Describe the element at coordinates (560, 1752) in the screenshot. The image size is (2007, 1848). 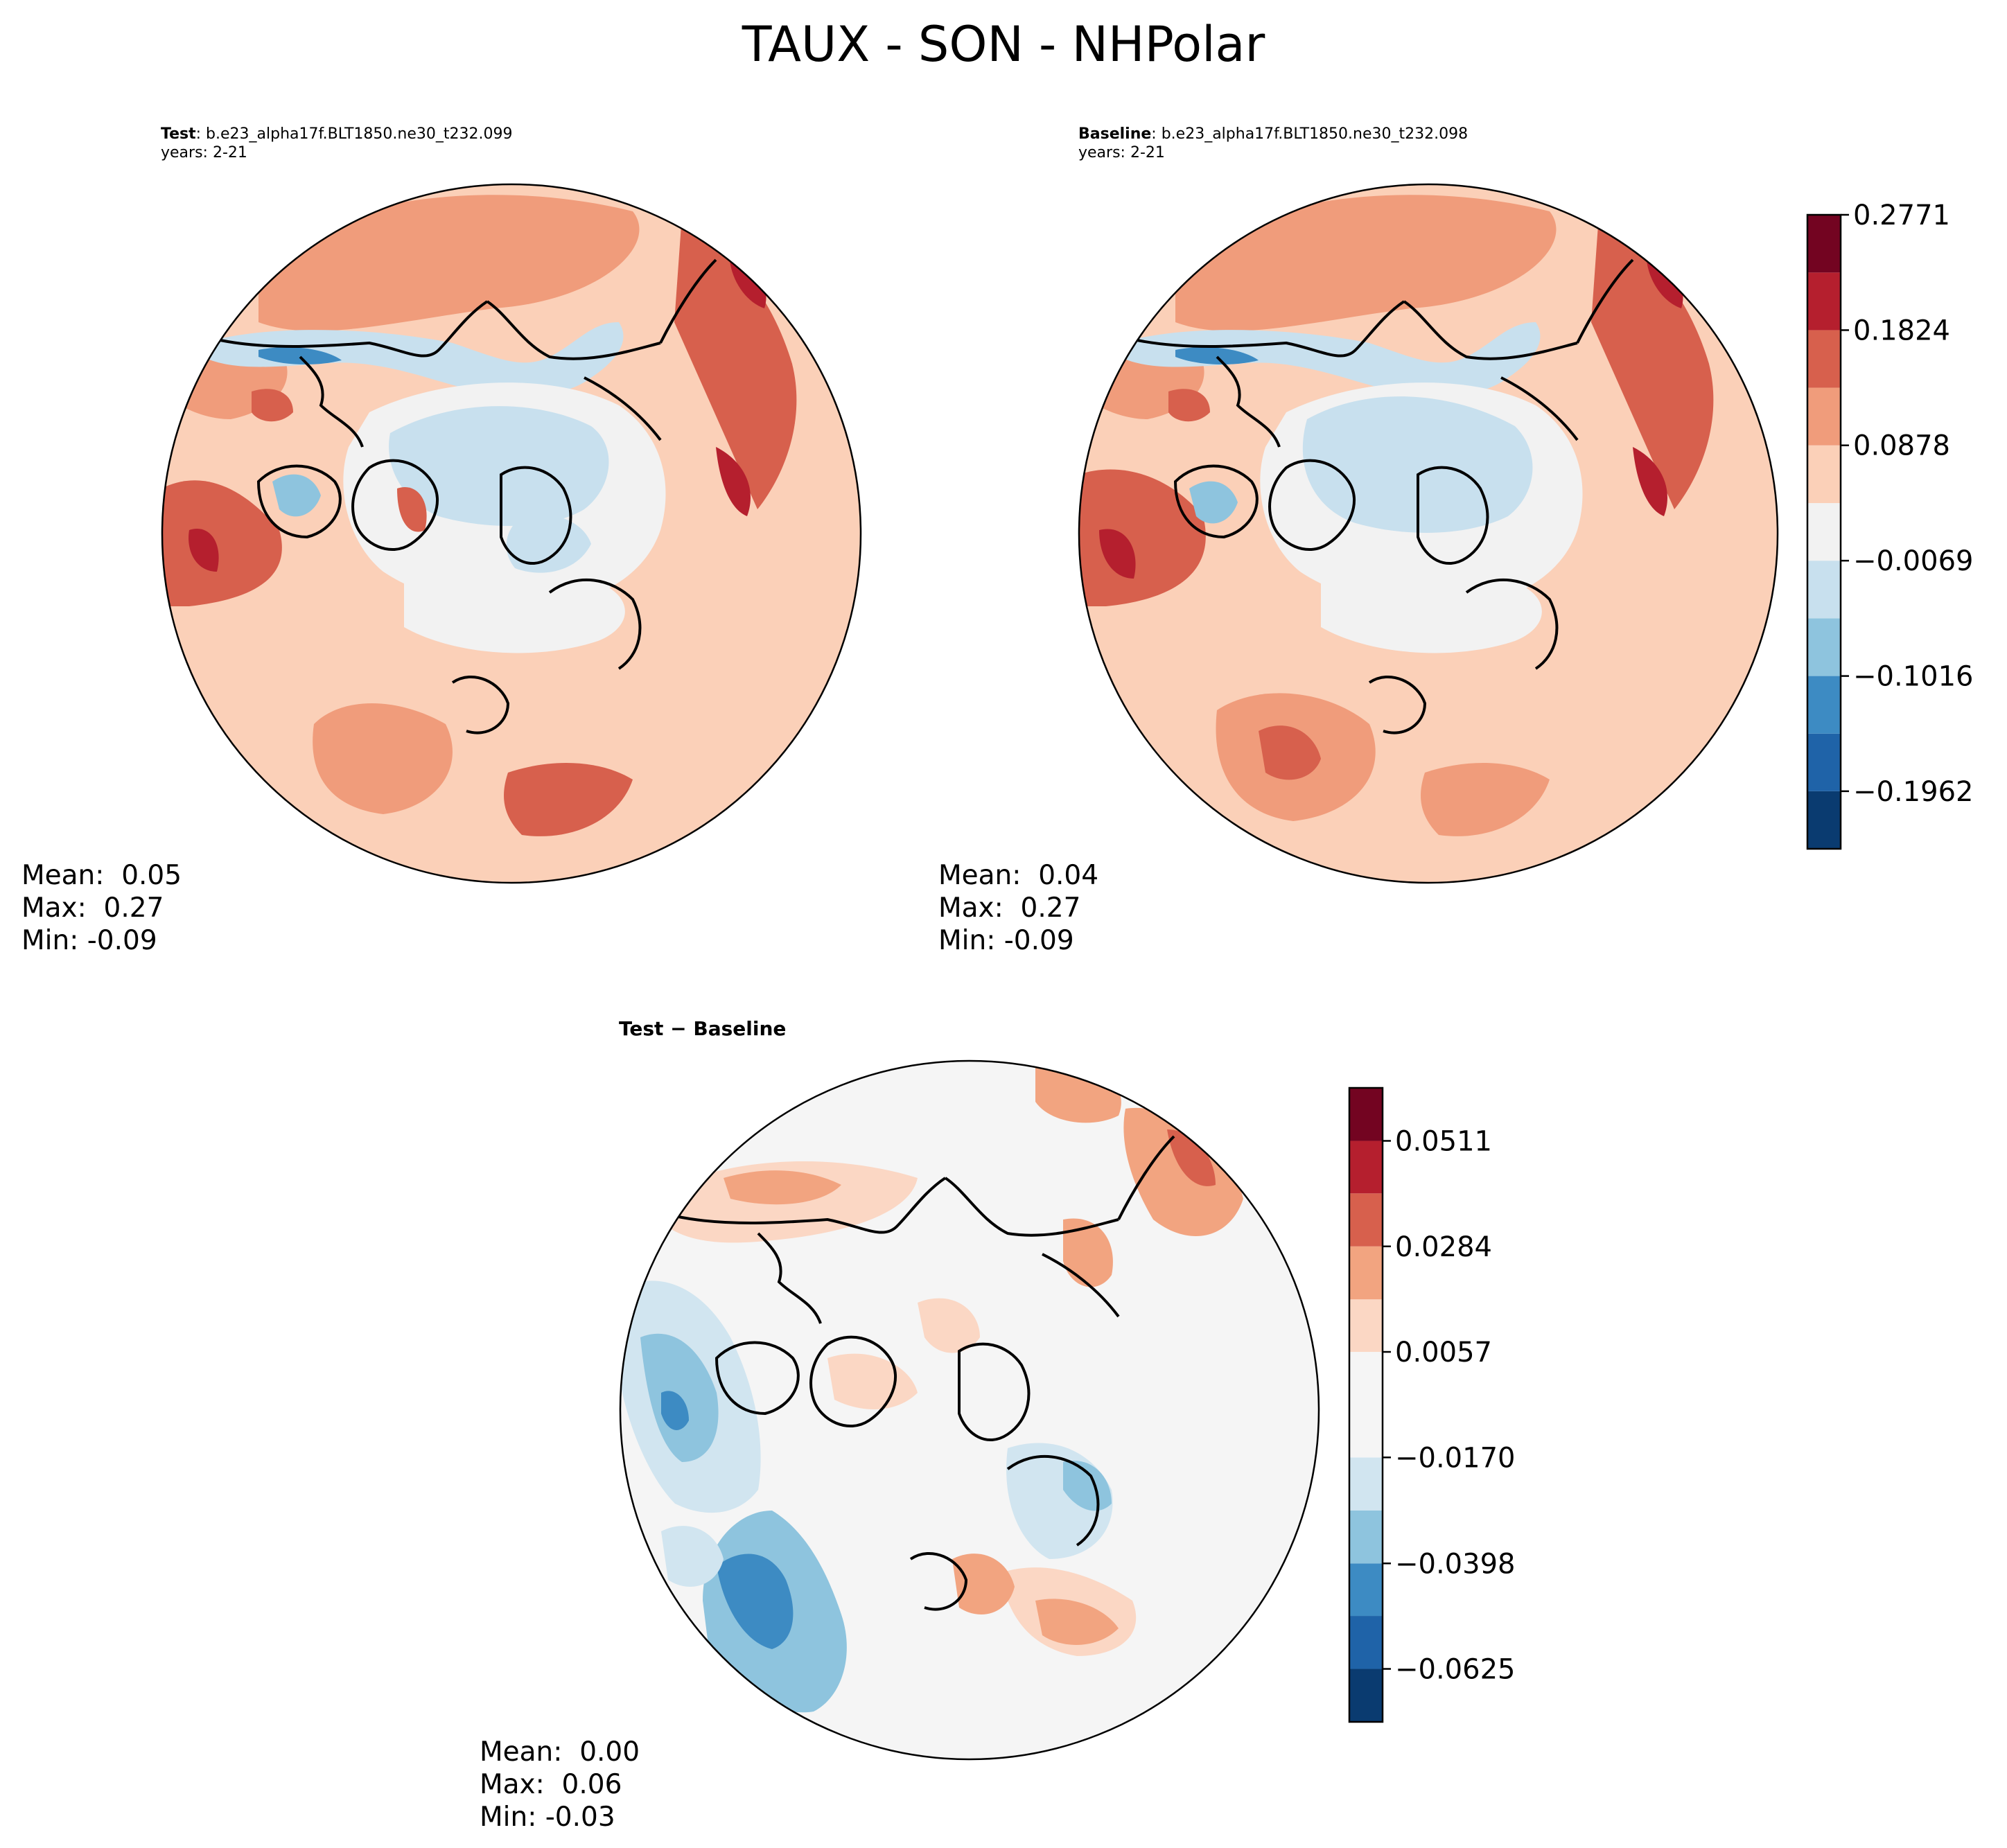
I see `diff-mean: Mean: 0.00` at that location.